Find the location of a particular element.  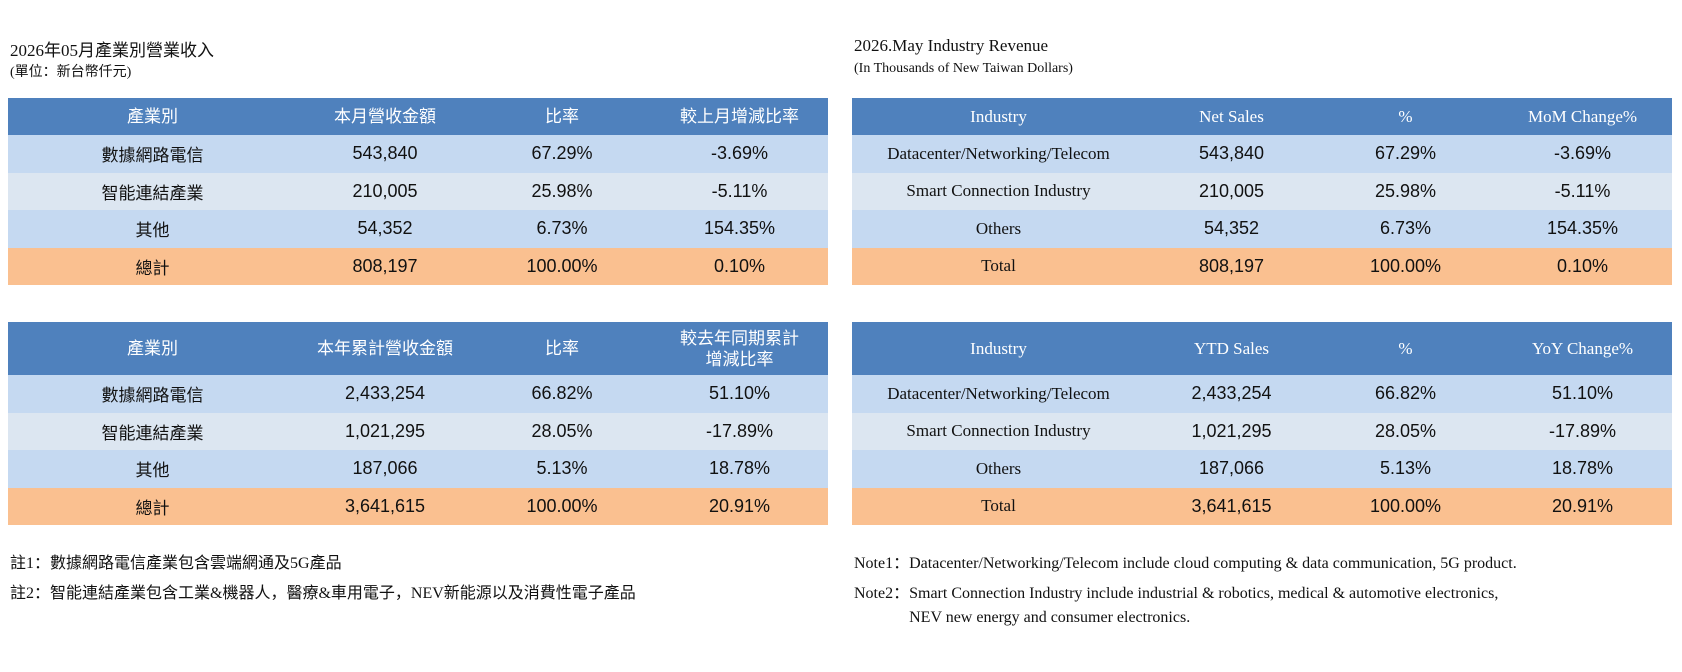

note-line: 智能連結產業包含工業&機器人，醫療&車用電子，NEV新能源以及消費性電子產品 is located at coordinates (343, 593).